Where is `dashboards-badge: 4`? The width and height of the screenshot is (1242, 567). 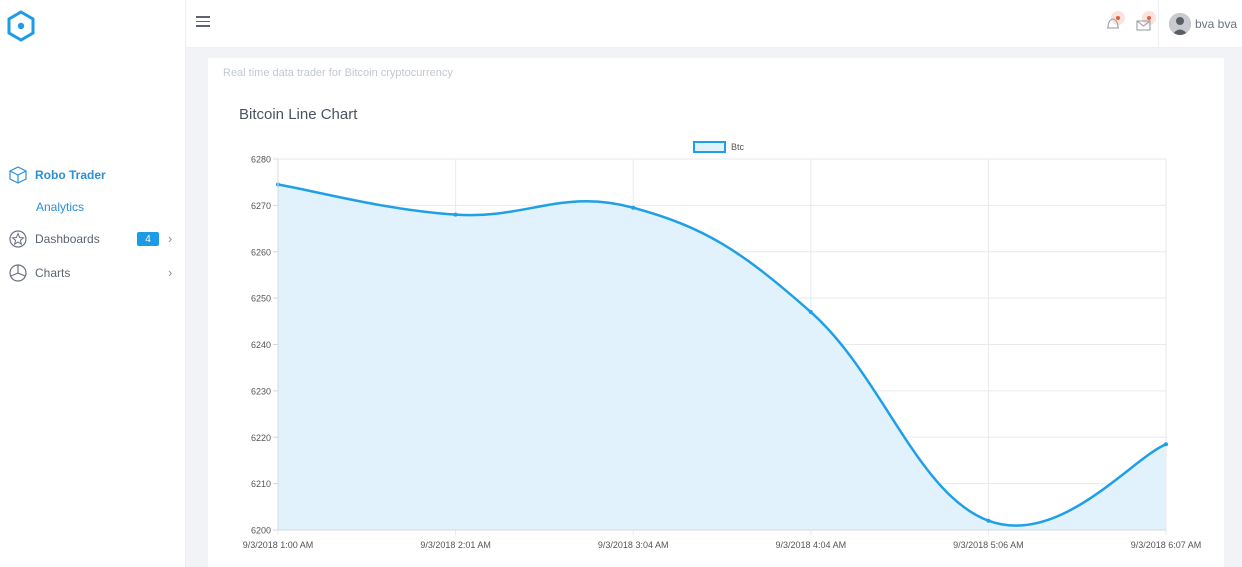 dashboards-badge: 4 is located at coordinates (148, 239).